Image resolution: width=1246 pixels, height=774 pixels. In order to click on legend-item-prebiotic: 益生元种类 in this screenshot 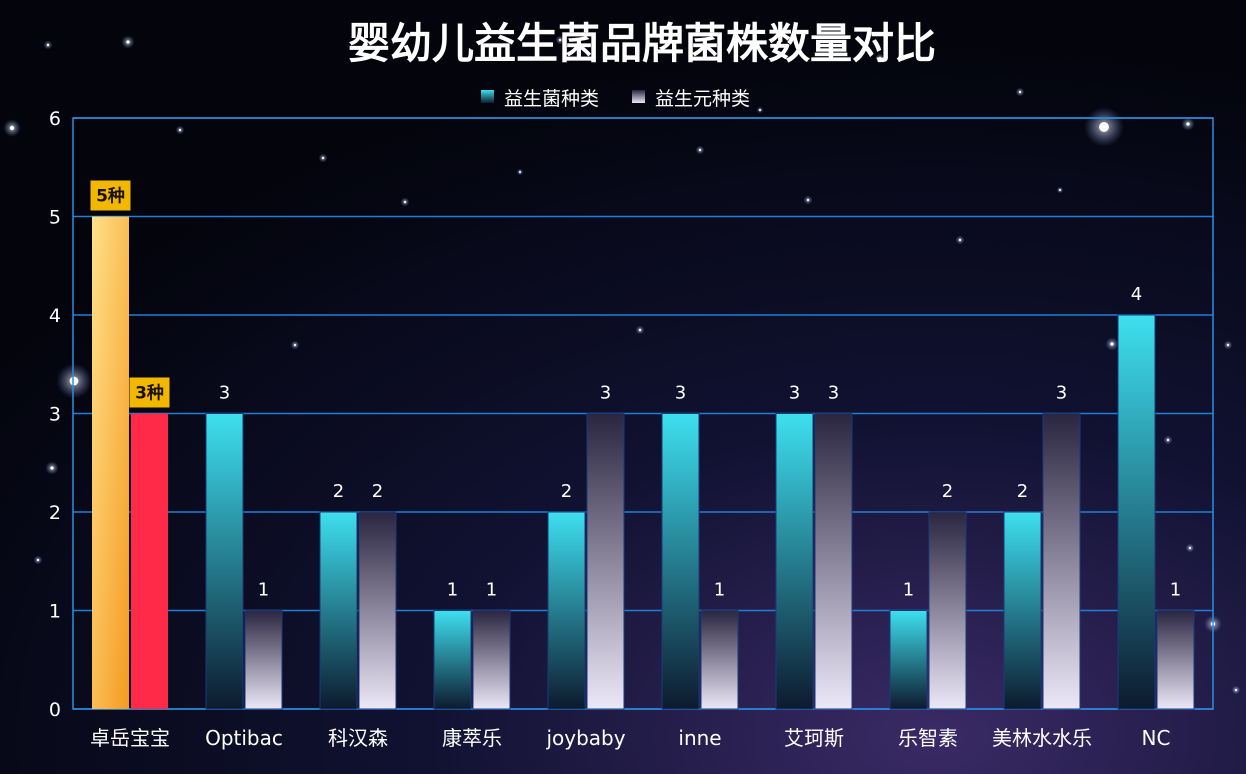, I will do `click(691, 99)`.